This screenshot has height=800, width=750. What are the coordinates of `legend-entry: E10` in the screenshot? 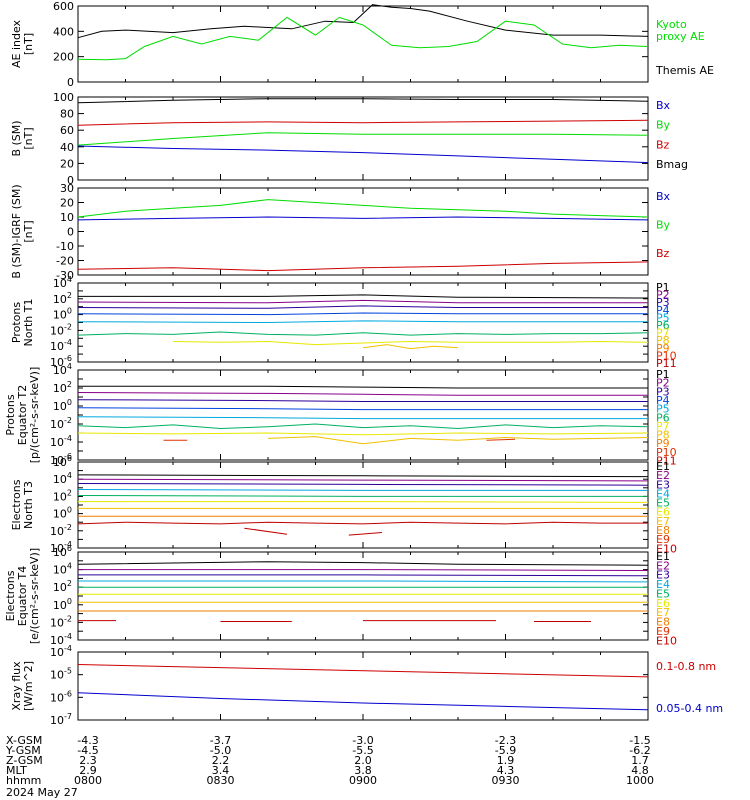 It's located at (666, 548).